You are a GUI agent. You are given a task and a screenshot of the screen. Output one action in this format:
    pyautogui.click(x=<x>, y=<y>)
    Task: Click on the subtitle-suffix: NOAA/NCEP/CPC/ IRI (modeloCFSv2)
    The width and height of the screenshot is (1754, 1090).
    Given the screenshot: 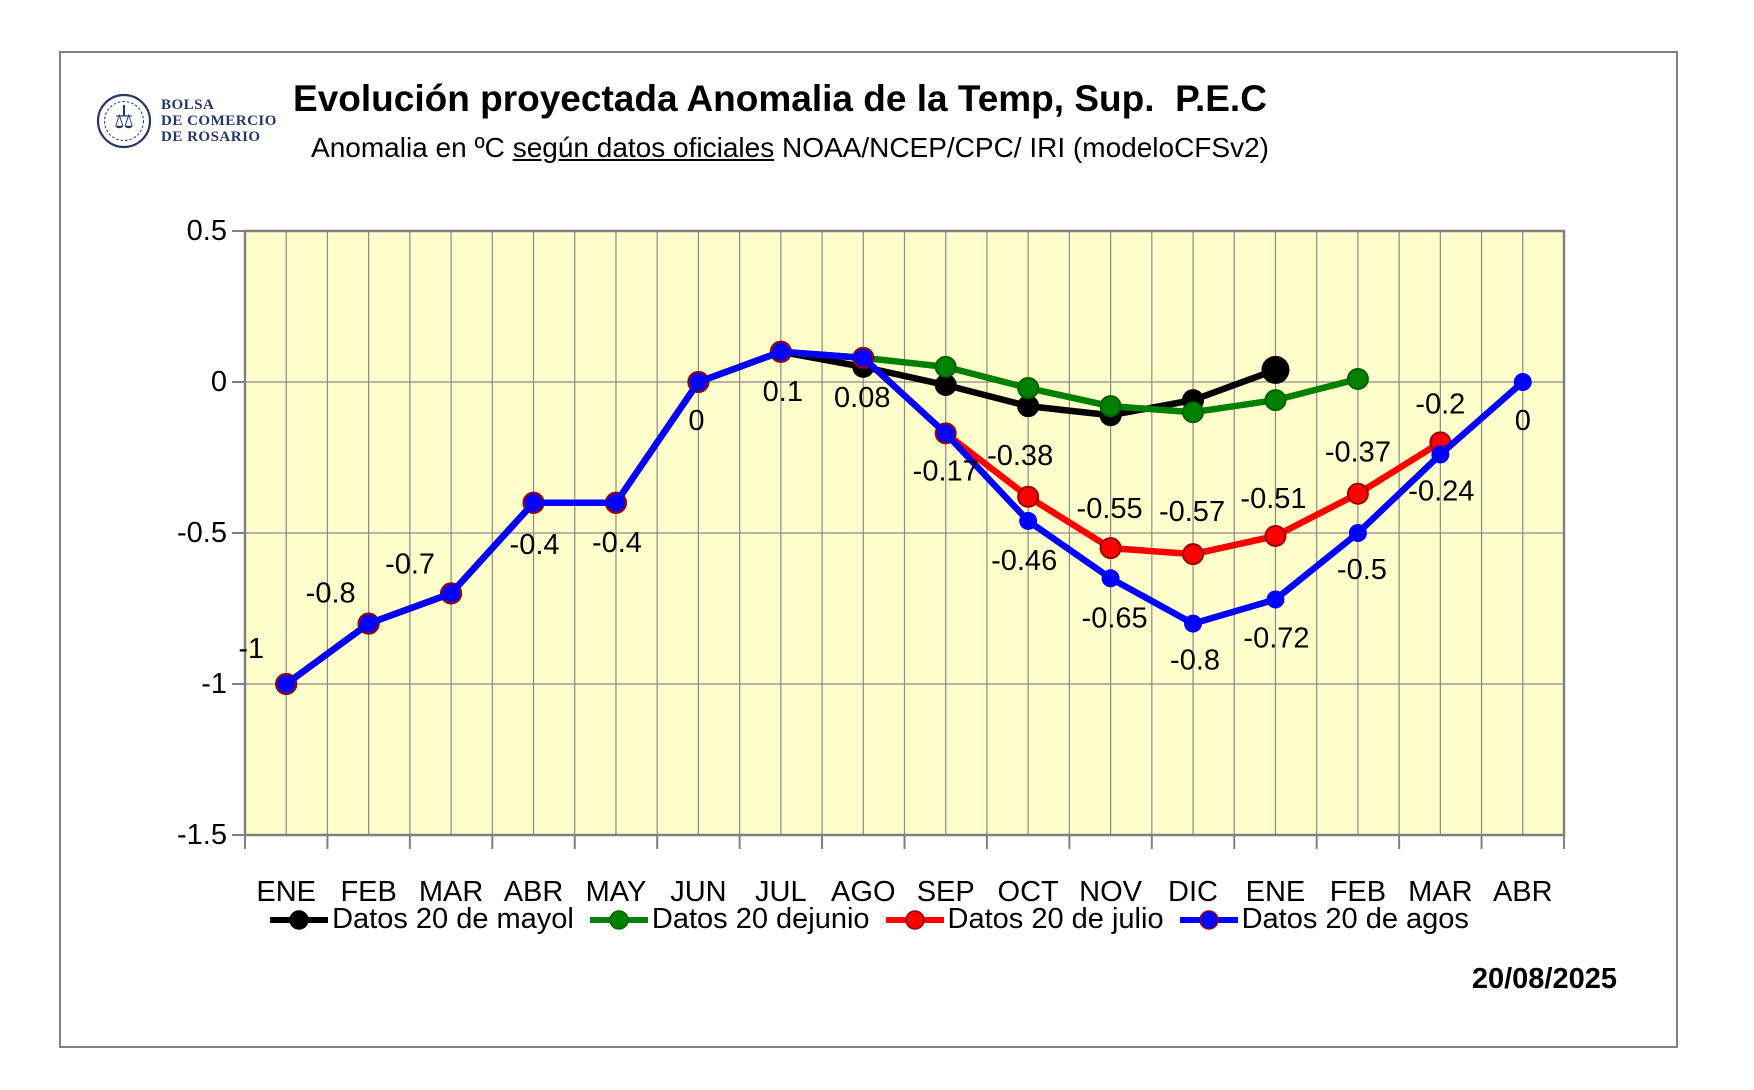 What is the action you would take?
    pyautogui.click(x=1021, y=147)
    